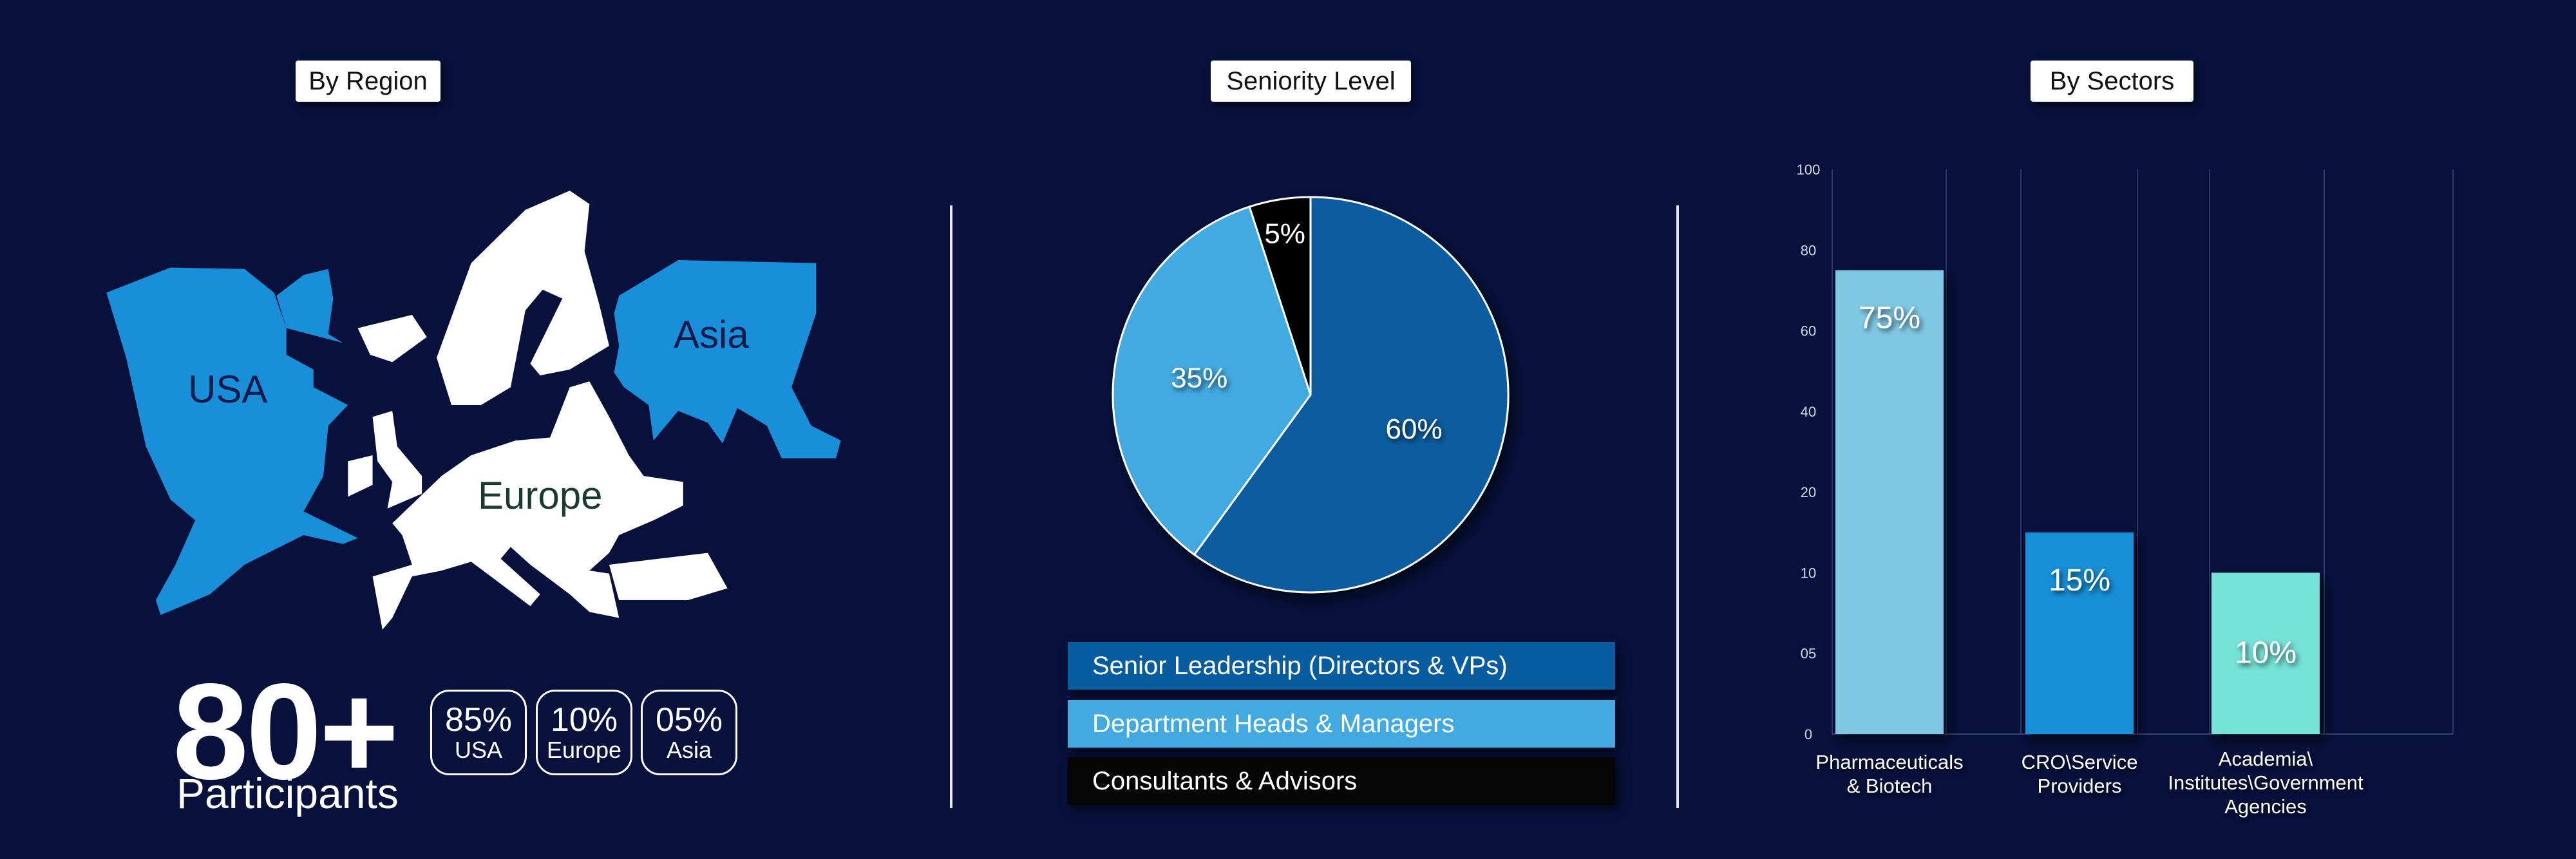 The height and width of the screenshot is (859, 2576). What do you see at coordinates (1808, 573) in the screenshot?
I see `y-tick-label: 10` at bounding box center [1808, 573].